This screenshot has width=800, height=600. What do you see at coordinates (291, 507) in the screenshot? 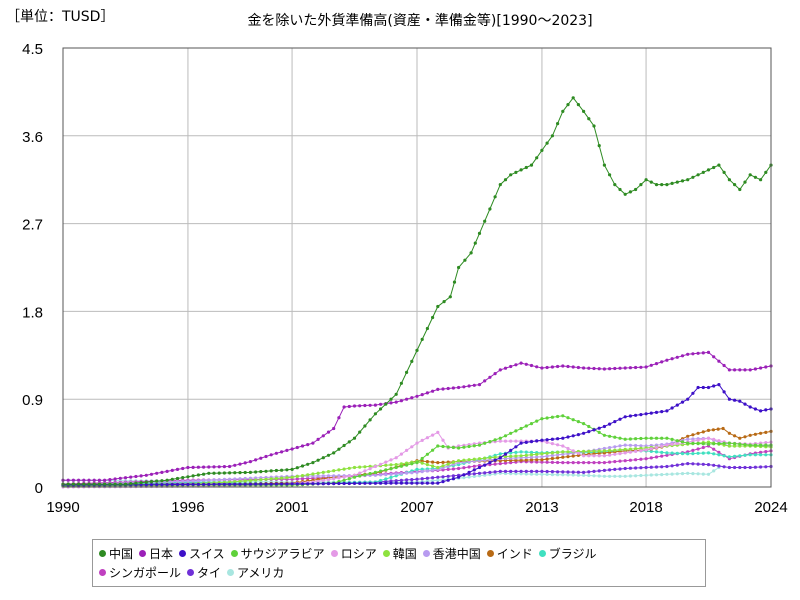
I see `x-tick-label: 2001` at bounding box center [291, 507].